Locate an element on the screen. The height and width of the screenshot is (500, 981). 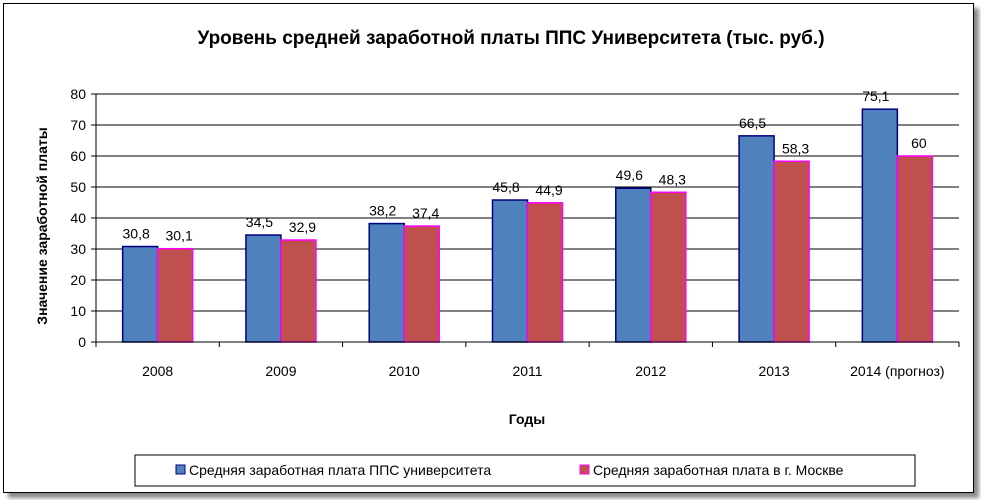
y-tick-label: 70 is located at coordinates (78, 125).